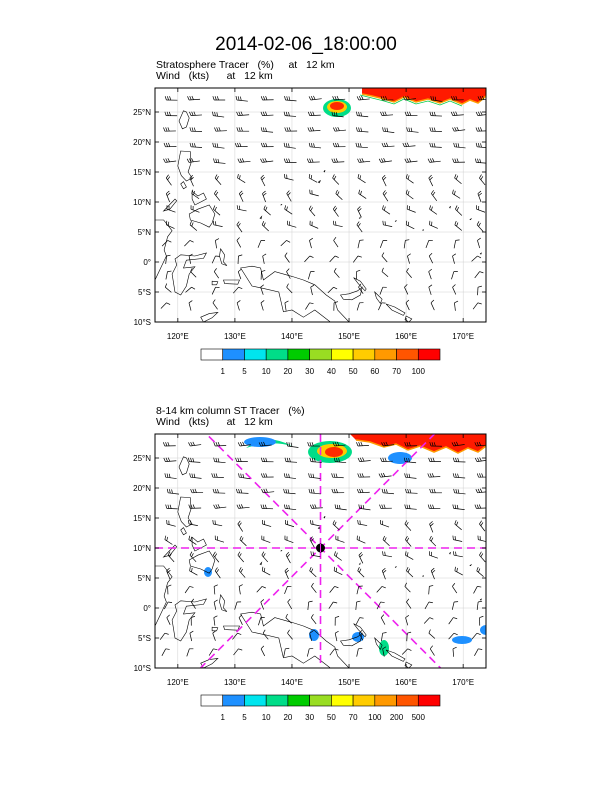 The image size is (612, 792). Describe the element at coordinates (374, 371) in the screenshot. I see `colorbar-label: 60` at that location.